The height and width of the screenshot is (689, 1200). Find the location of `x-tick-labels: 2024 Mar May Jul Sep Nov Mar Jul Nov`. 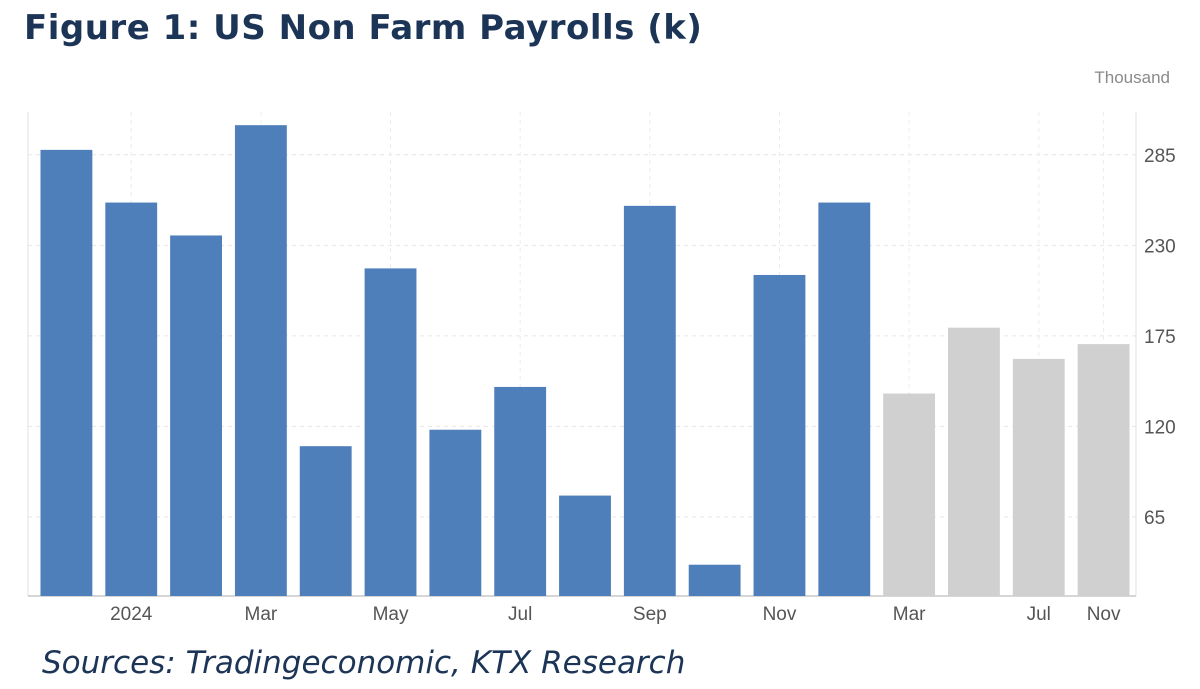

x-tick-labels: 2024 Mar May Jul Sep Nov Mar Jul Nov is located at coordinates (615, 614).